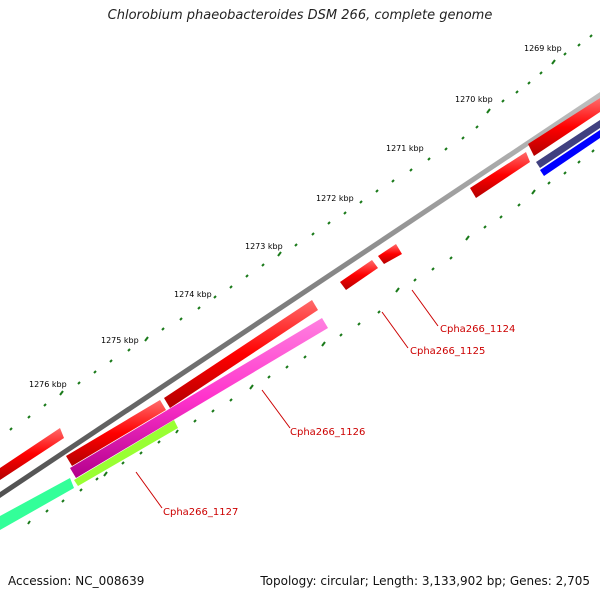 The height and width of the screenshot is (600, 600). What do you see at coordinates (193, 294) in the screenshot?
I see `tick-label: 1274 kbp` at bounding box center [193, 294].